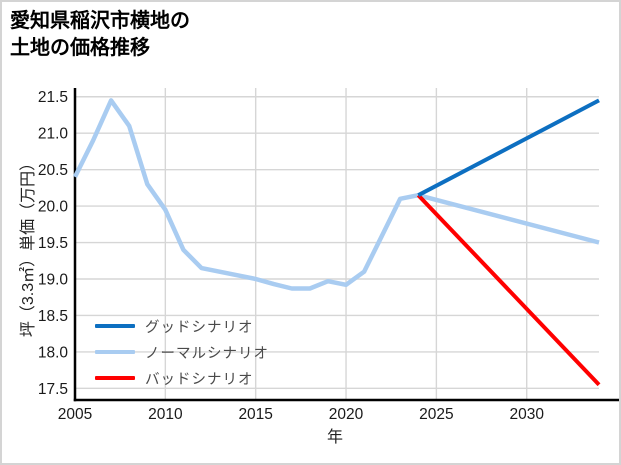  Describe the element at coordinates (100, 35) in the screenshot. I see `chart-title: 愛知県稲沢市横地の 土地の価格推移` at that location.